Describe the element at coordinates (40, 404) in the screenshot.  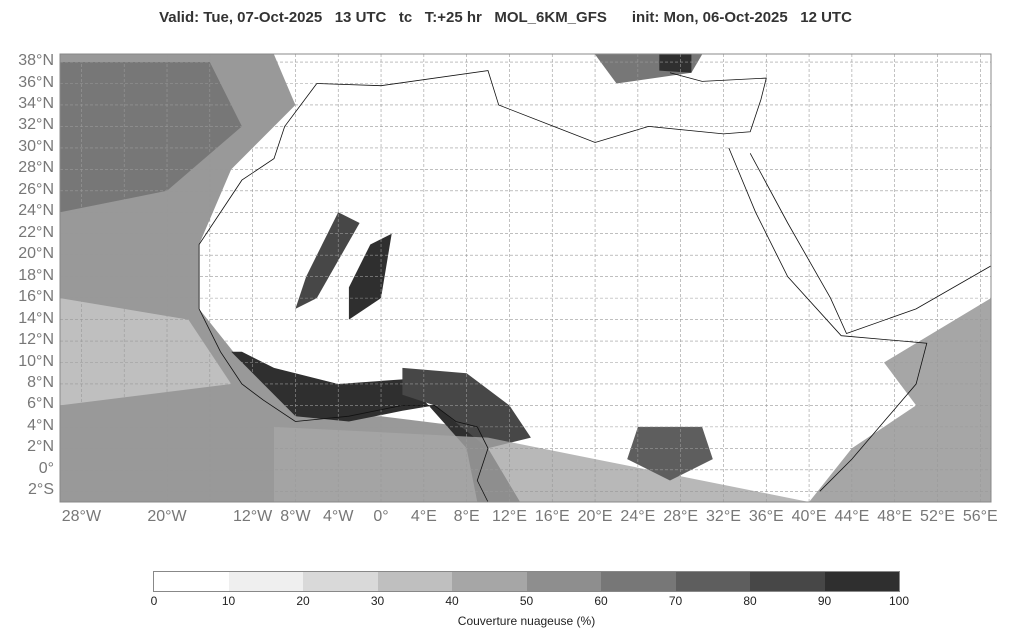
I see `lat-label: 6°N` at that location.